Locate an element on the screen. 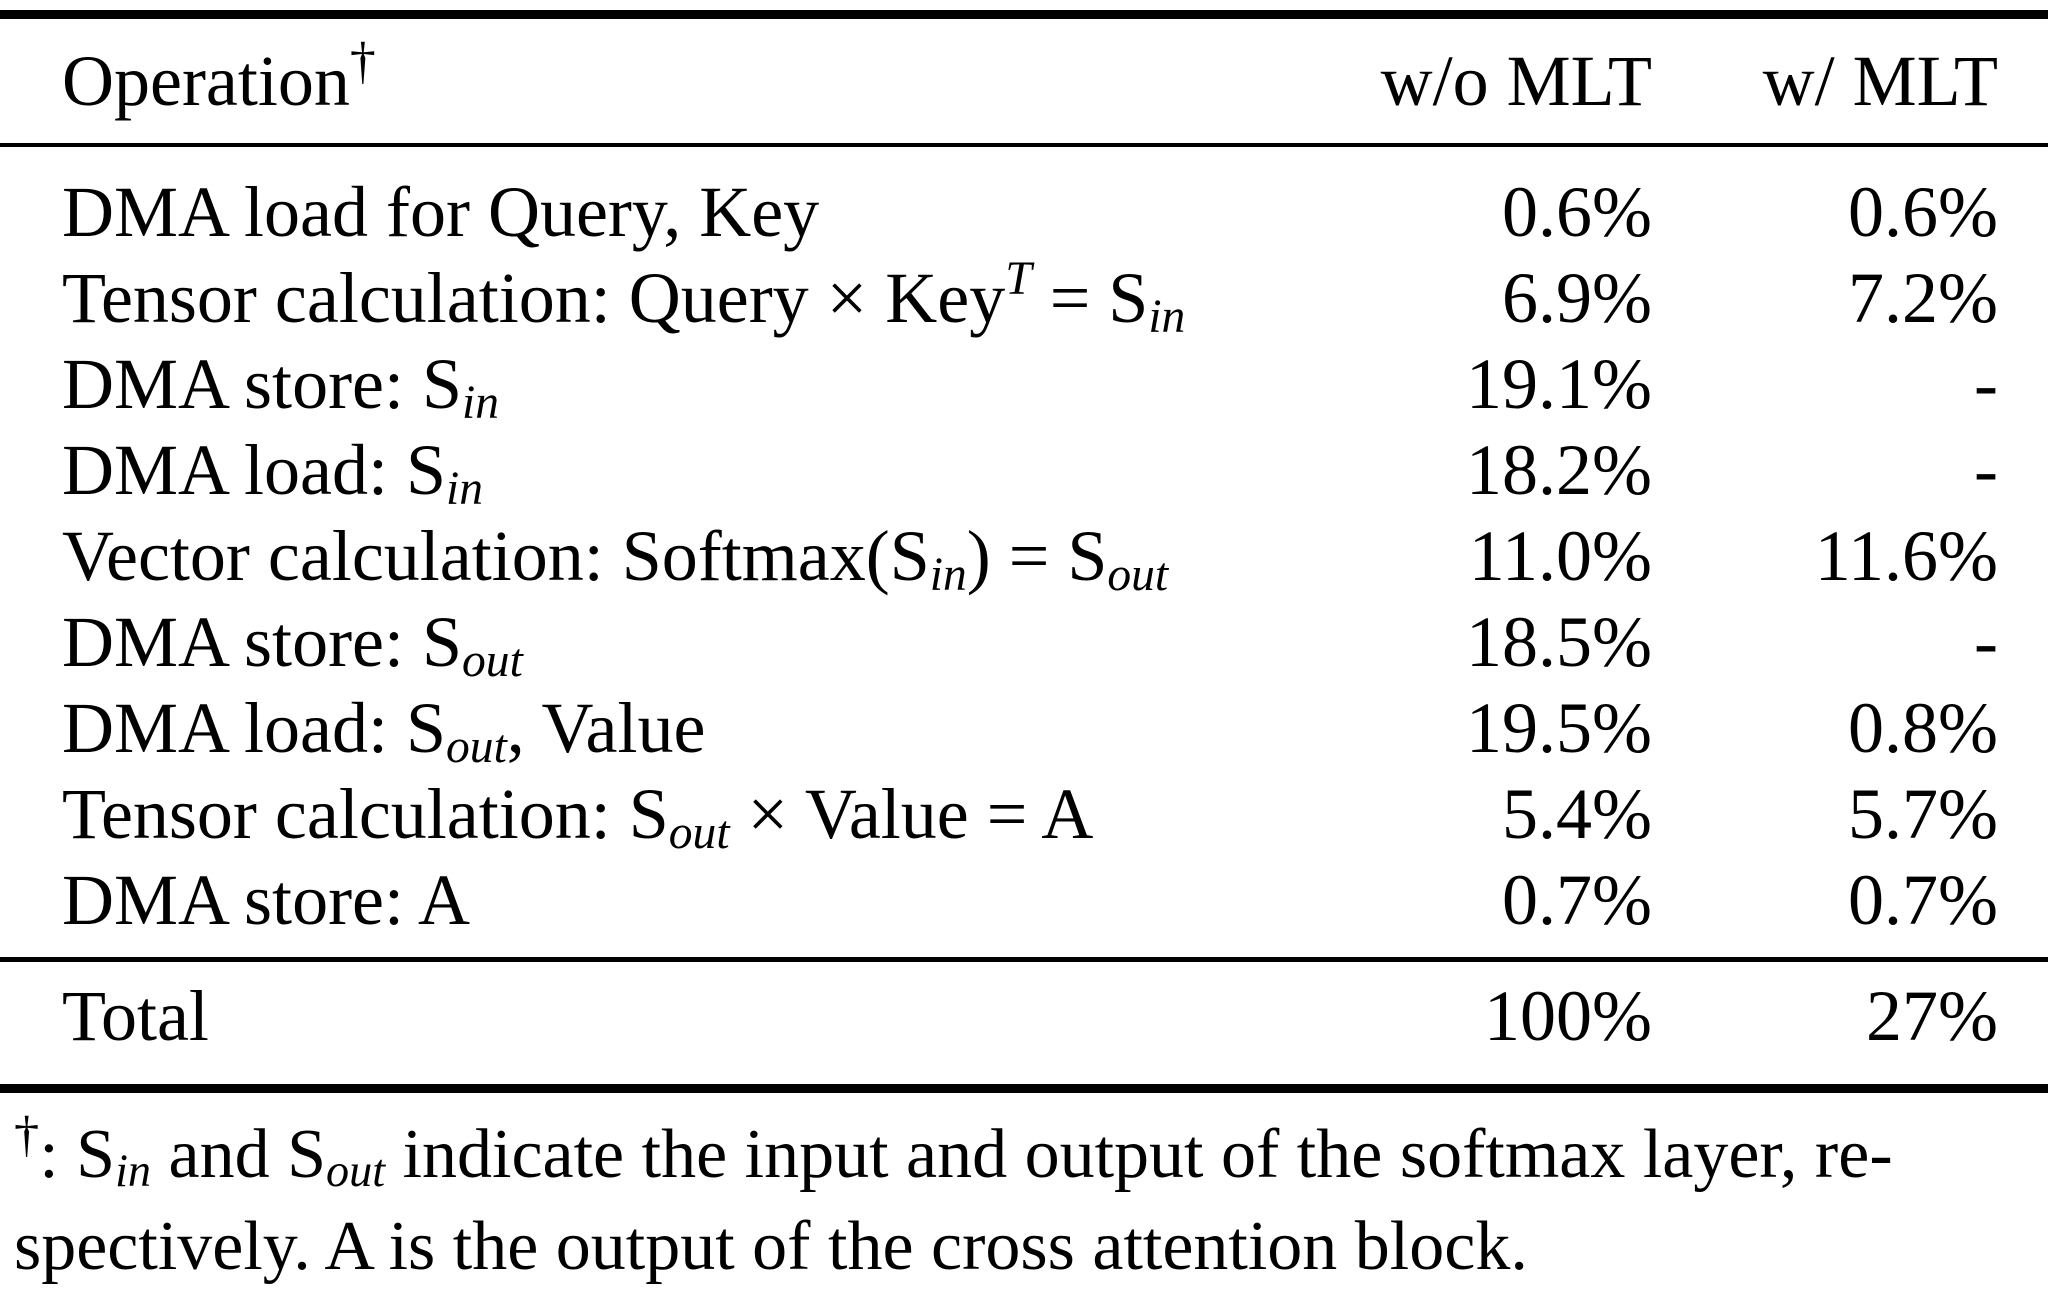 This screenshot has height=1299, width=2048. header-rule is located at coordinates (1024, 145).